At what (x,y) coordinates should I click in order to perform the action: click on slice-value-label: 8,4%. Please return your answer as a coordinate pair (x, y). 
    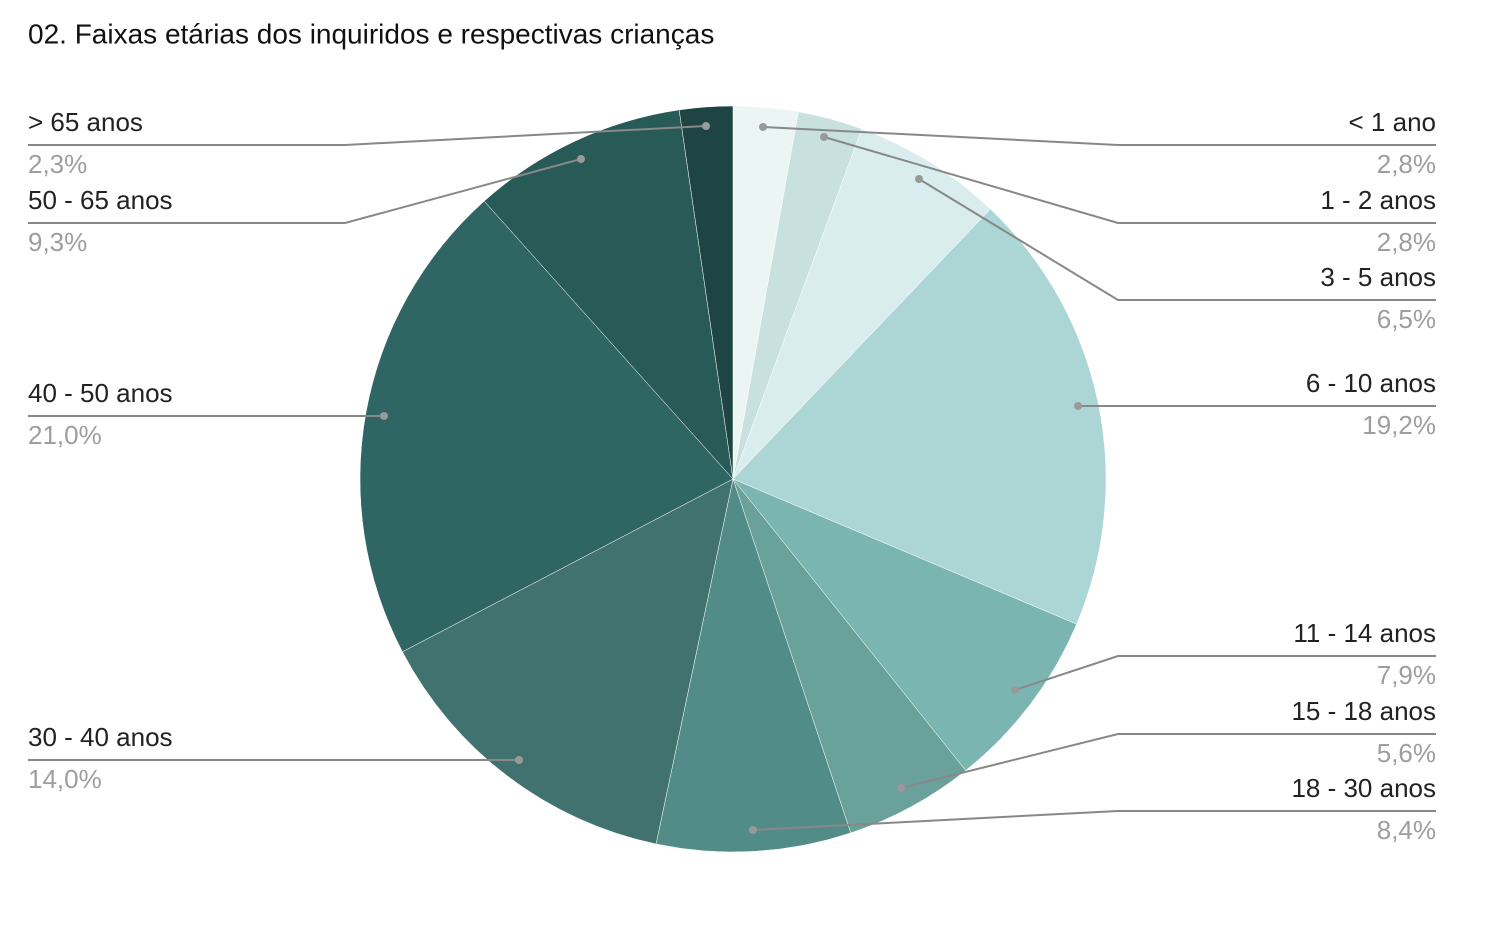
    Looking at the image, I should click on (1406, 830).